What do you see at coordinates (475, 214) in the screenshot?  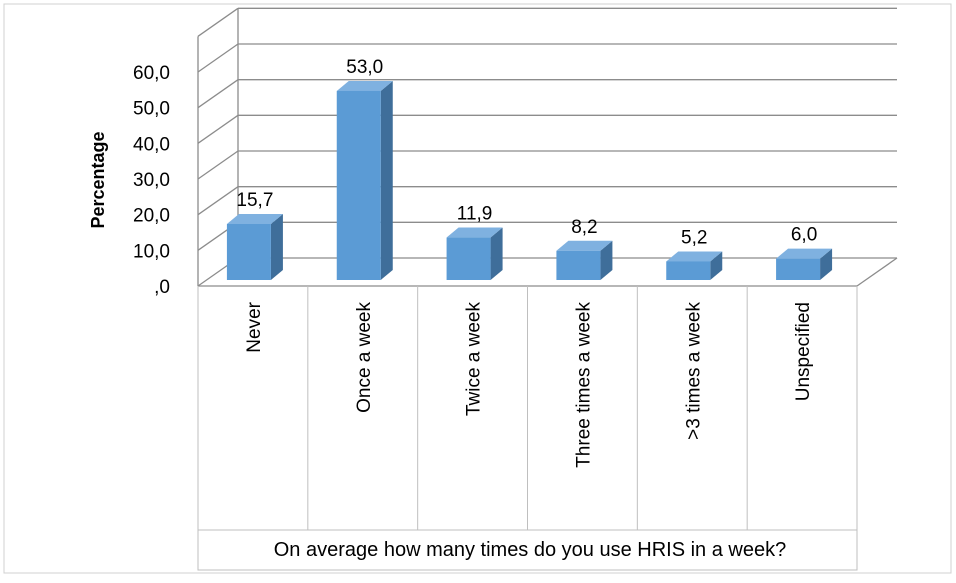 I see `data-label: 11,9` at bounding box center [475, 214].